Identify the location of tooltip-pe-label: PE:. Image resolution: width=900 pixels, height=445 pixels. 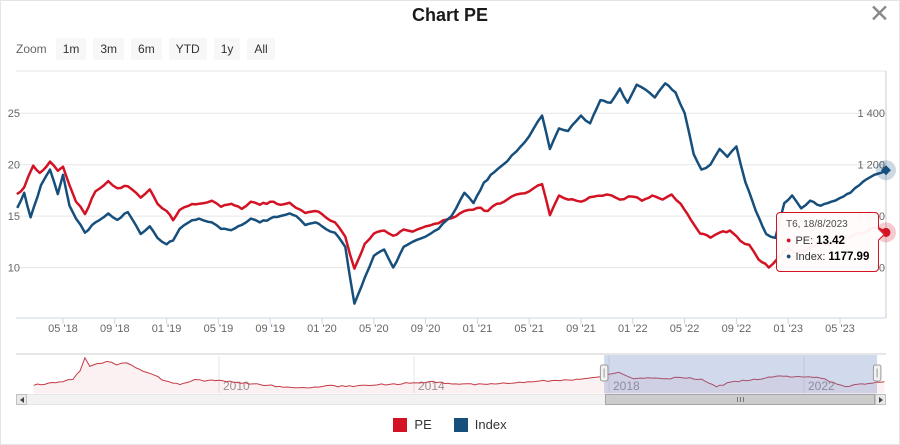
(804, 241).